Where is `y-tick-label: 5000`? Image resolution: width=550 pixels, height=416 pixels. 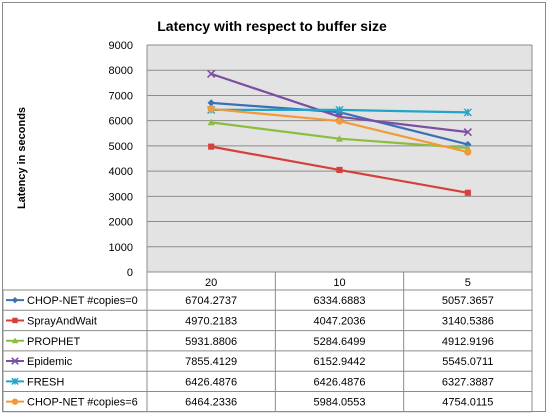
y-tick-label: 5000 is located at coordinates (121, 147).